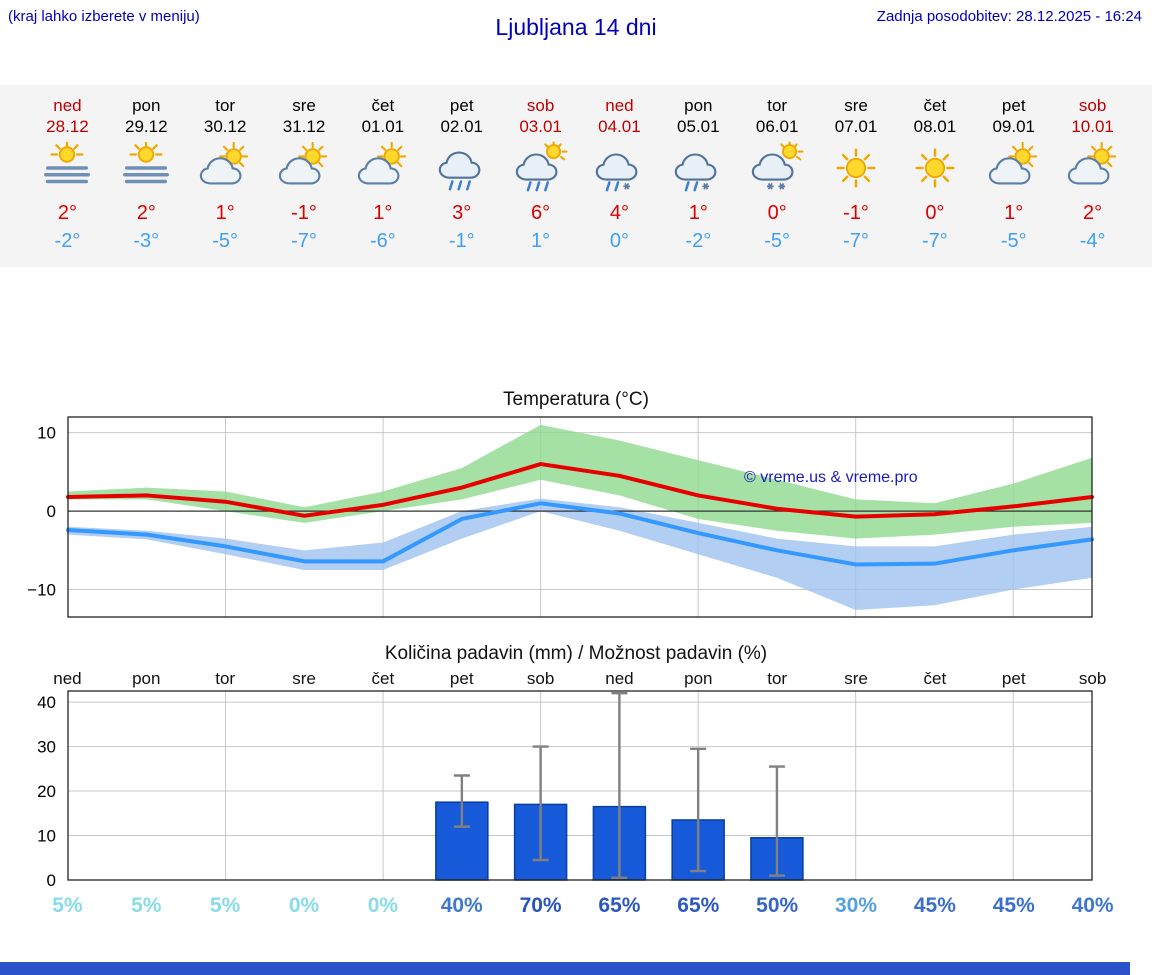 The height and width of the screenshot is (975, 1152). I want to click on axis-day-label: čet, so click(383, 678).